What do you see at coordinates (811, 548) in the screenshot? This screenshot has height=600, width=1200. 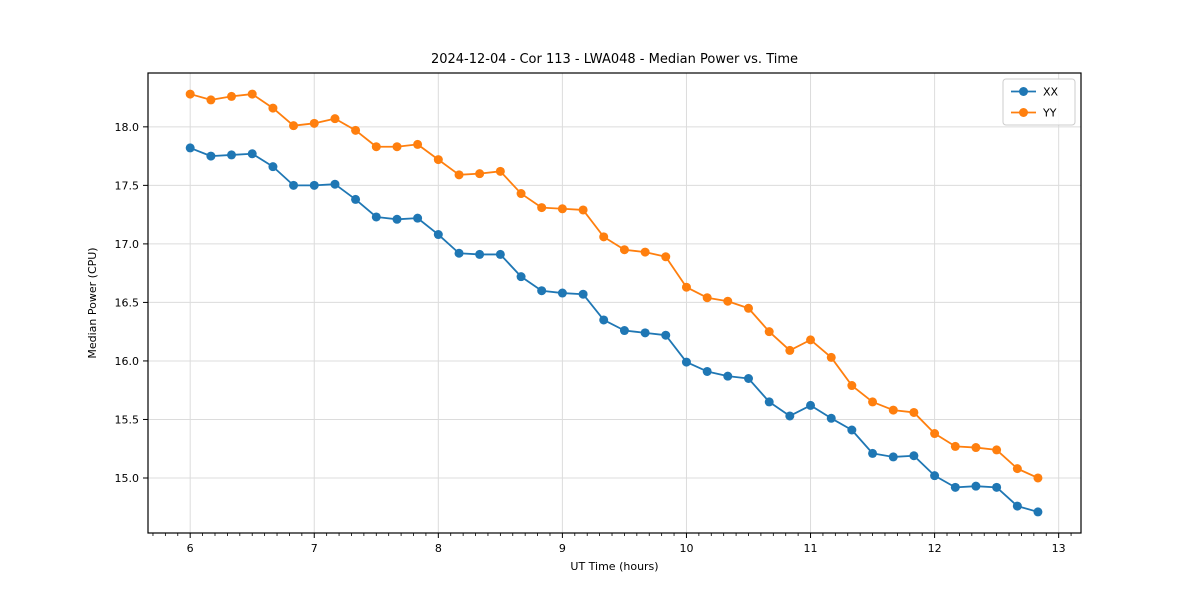 I see `x-tick-label: 11` at bounding box center [811, 548].